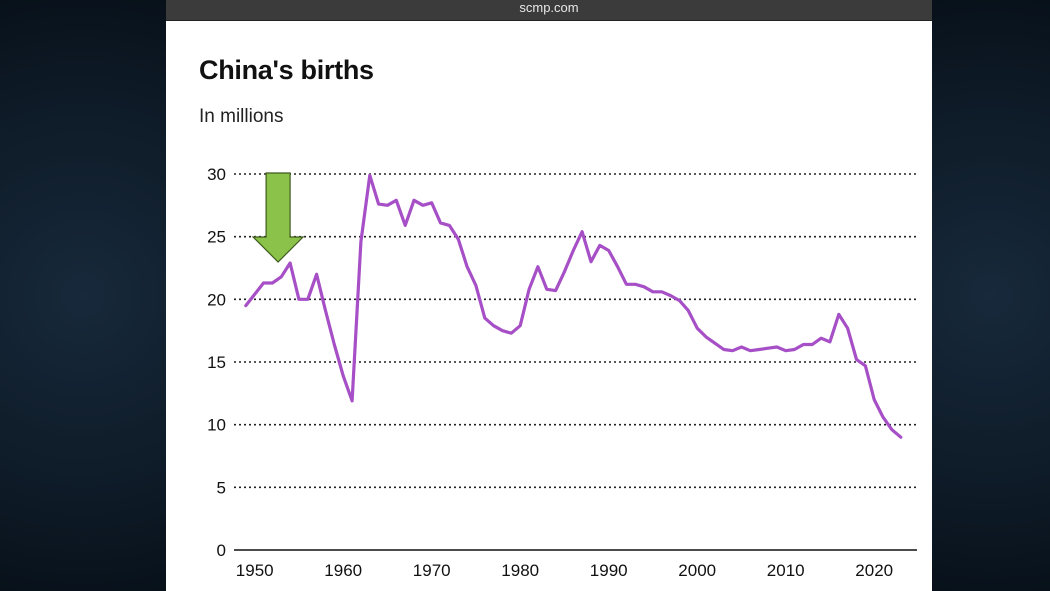  I want to click on y-axis-labels: 0 5 10 15 20 25 30, so click(216, 362).